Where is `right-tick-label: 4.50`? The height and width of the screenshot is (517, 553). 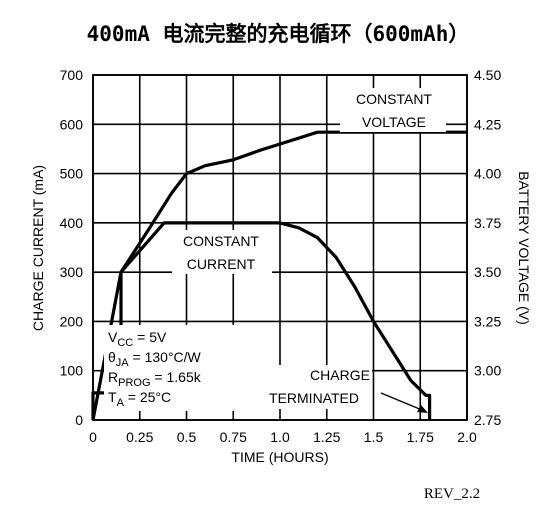
right-tick-label: 4.50 is located at coordinates (487, 75).